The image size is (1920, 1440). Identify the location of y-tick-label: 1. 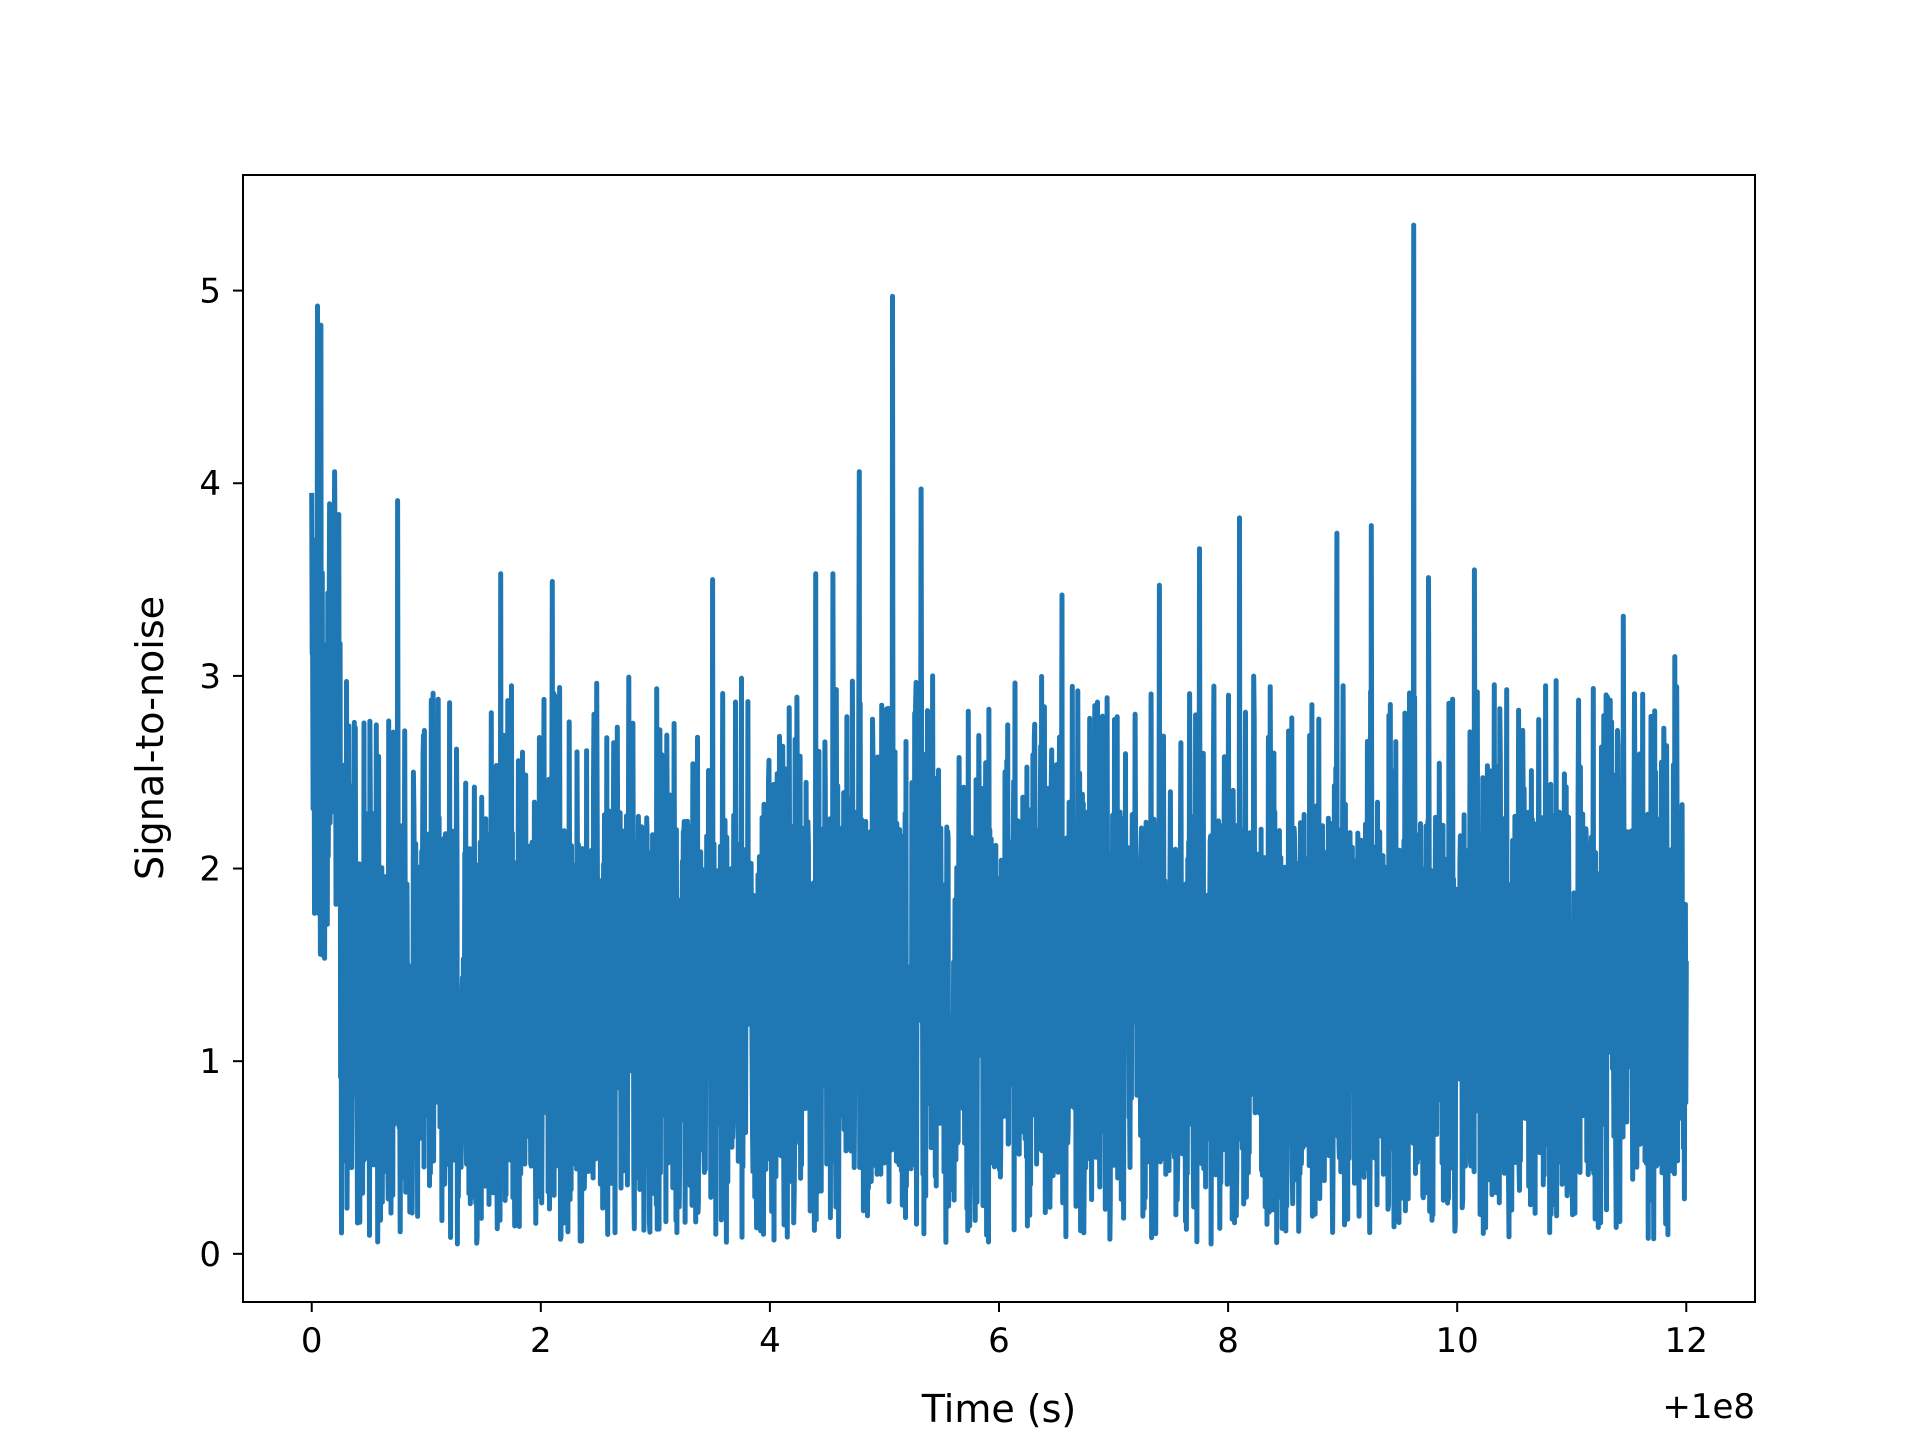
(210, 1062).